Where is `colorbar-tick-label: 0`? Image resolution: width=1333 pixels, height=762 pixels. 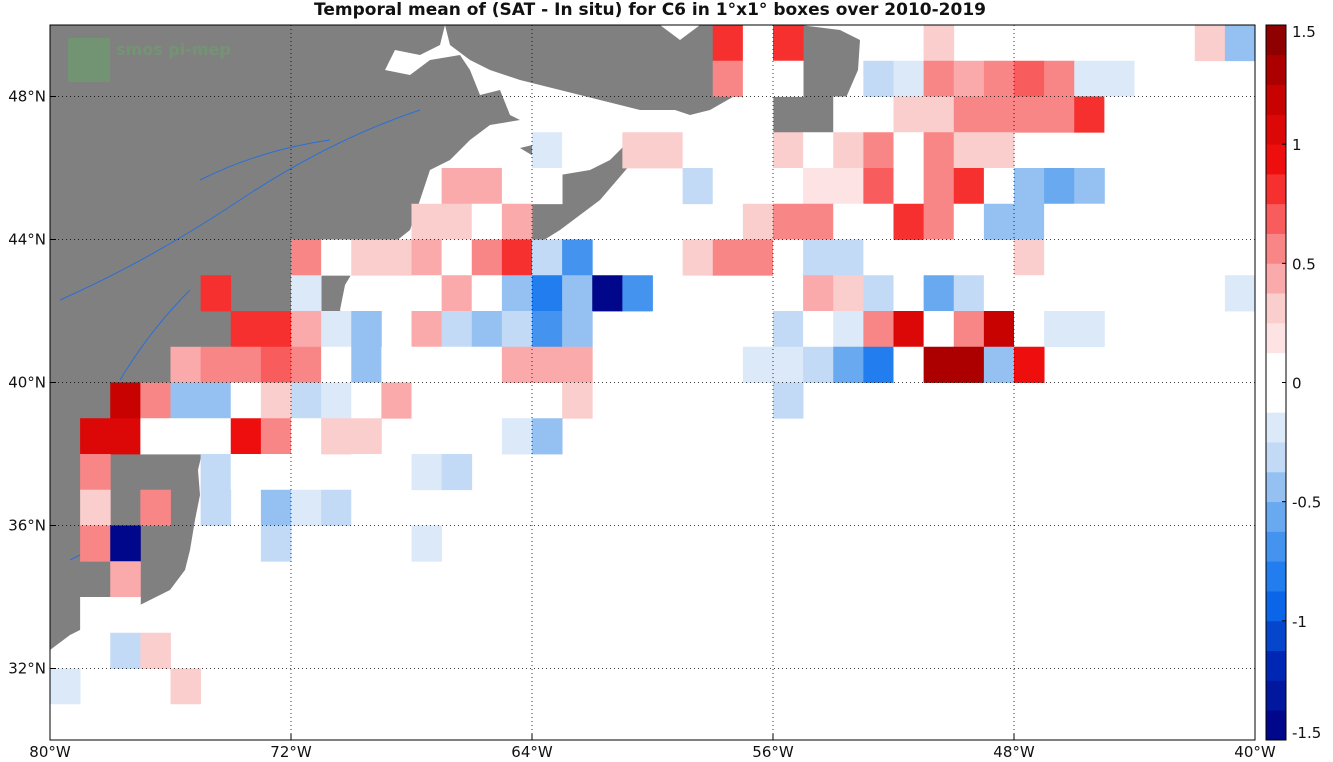
colorbar-tick-label: 0 is located at coordinates (1297, 384).